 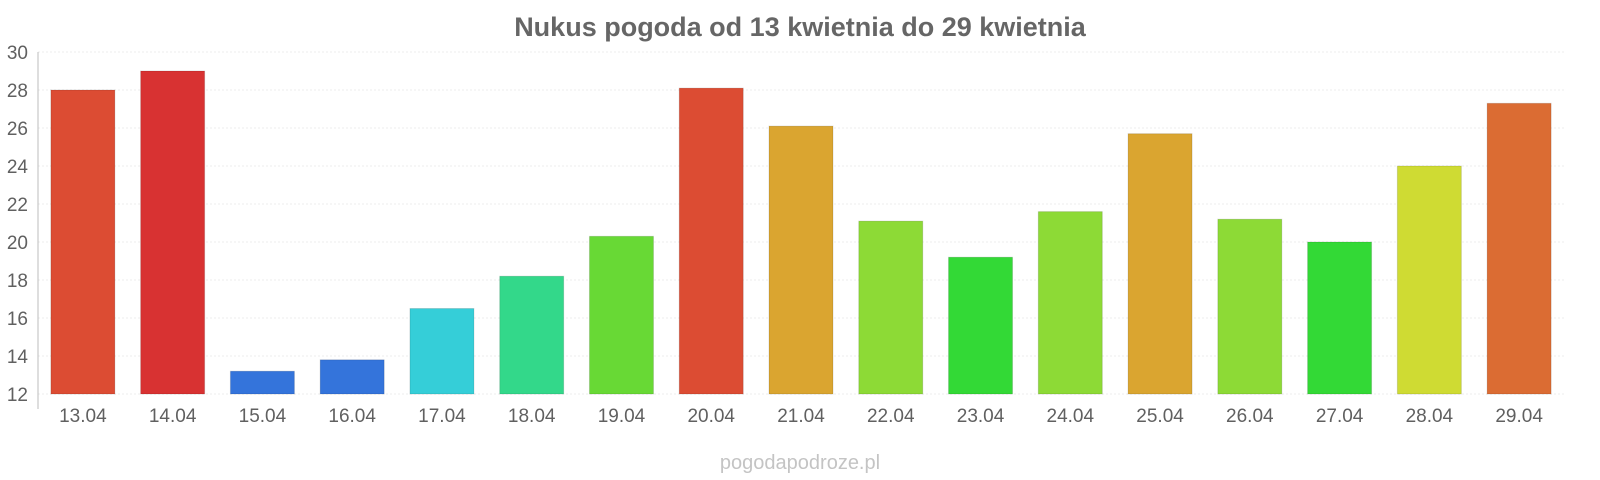 I want to click on y-tick-label: 18, so click(x=17, y=281).